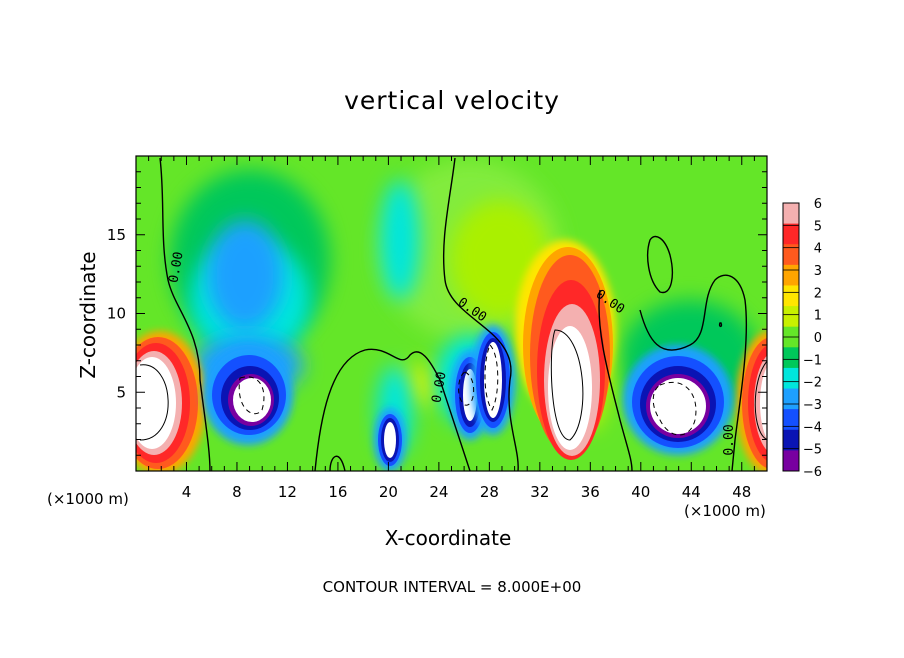  I want to click on x-tick-label: 24, so click(438, 492).